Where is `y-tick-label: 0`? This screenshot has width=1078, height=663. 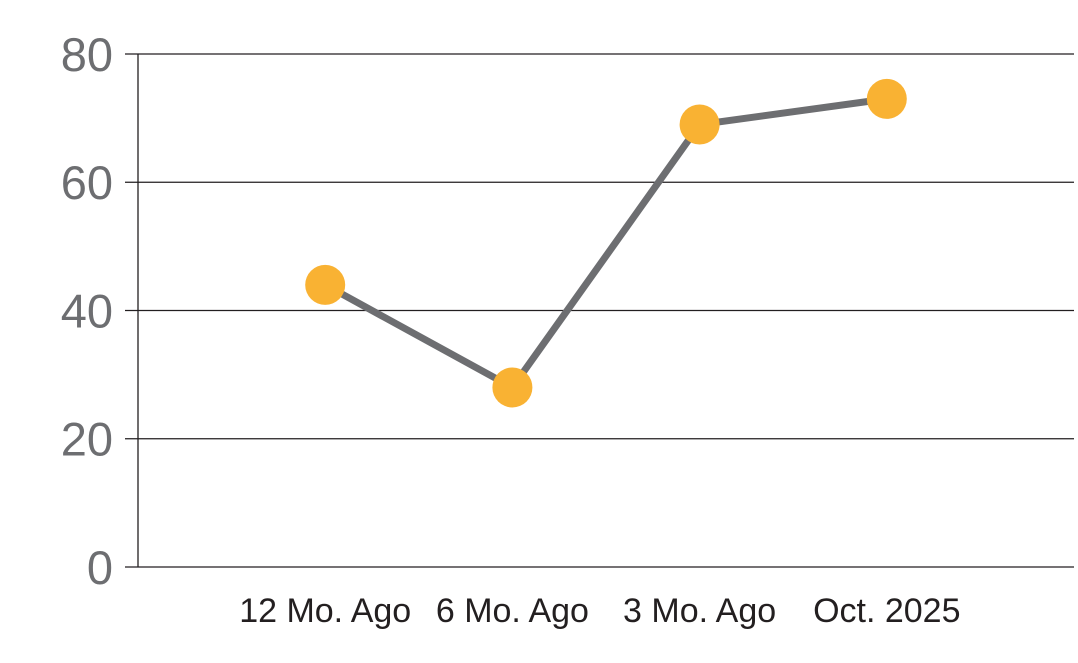 y-tick-label: 0 is located at coordinates (100, 567).